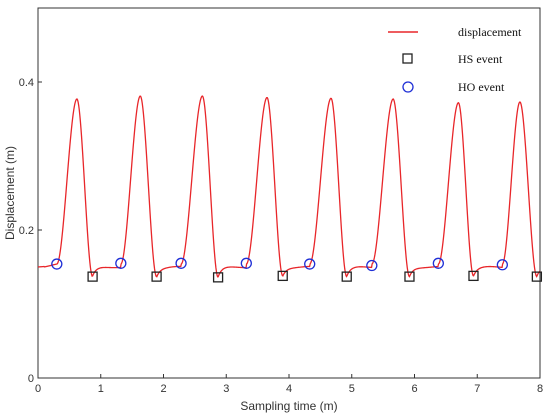 The image size is (550, 417). I want to click on x-tick-label: 7, so click(477, 389).